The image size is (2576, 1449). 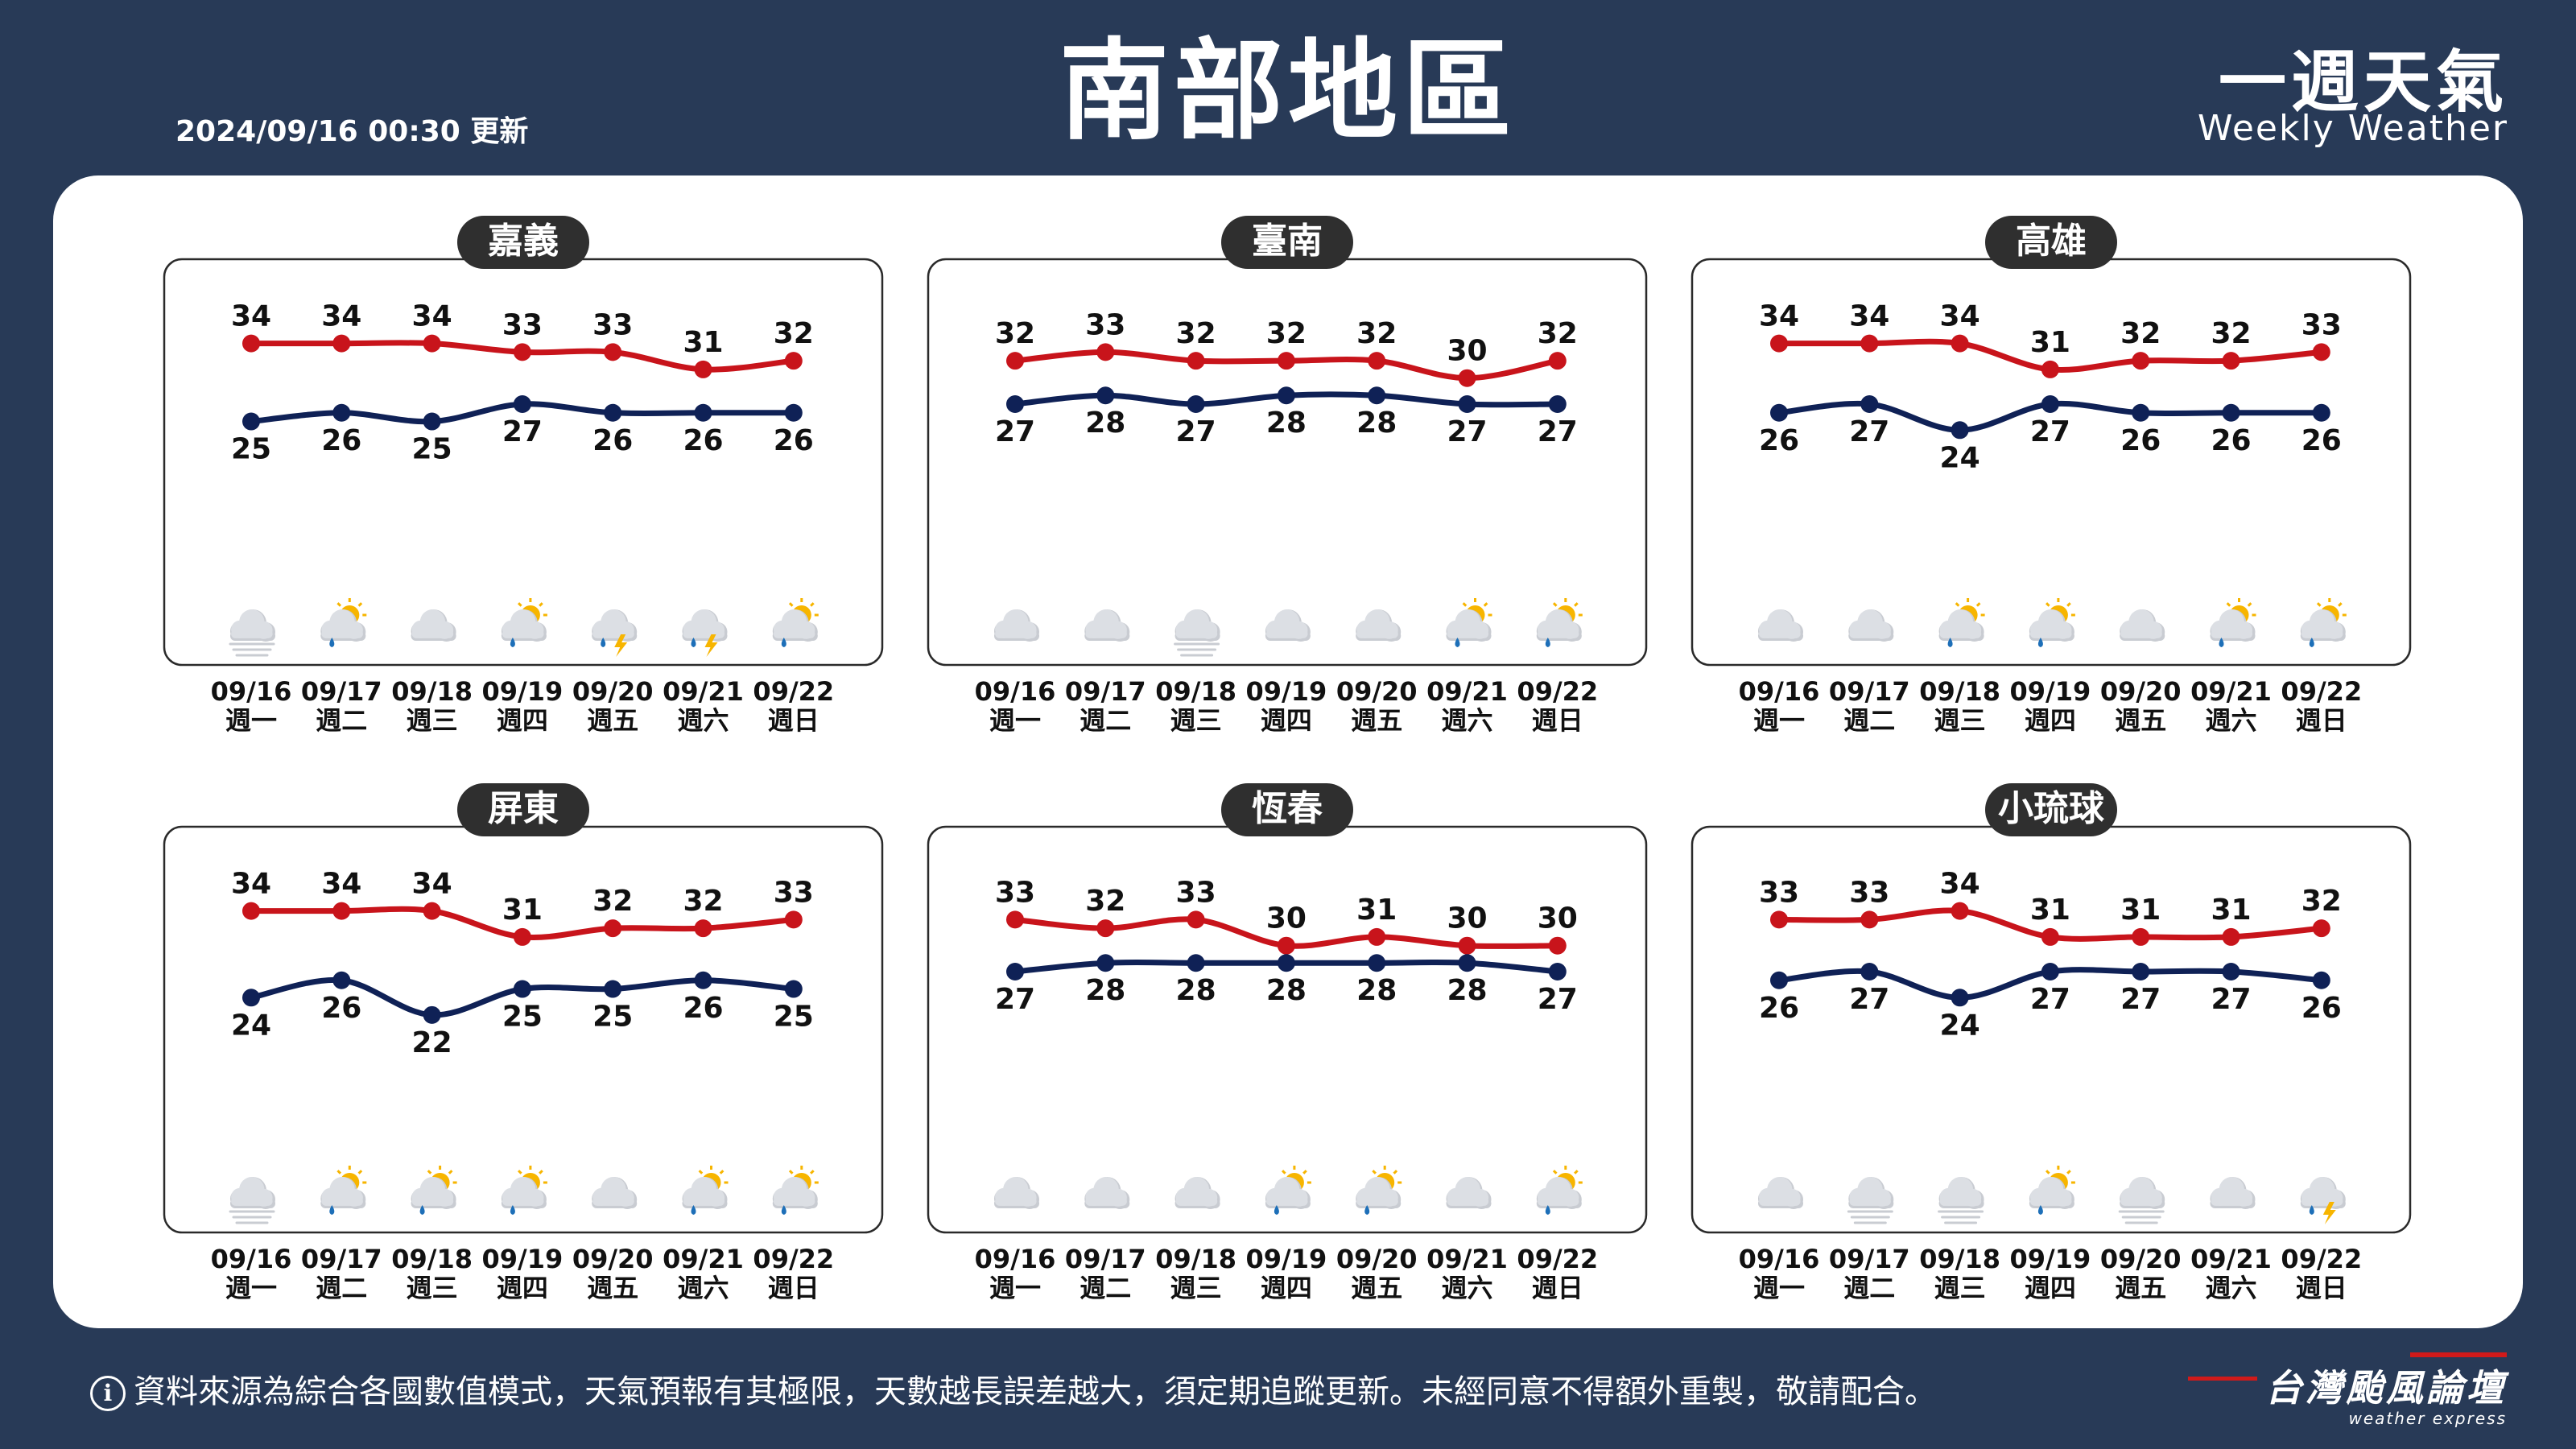 I want to click on city-name: 恆春, so click(x=1287, y=808).